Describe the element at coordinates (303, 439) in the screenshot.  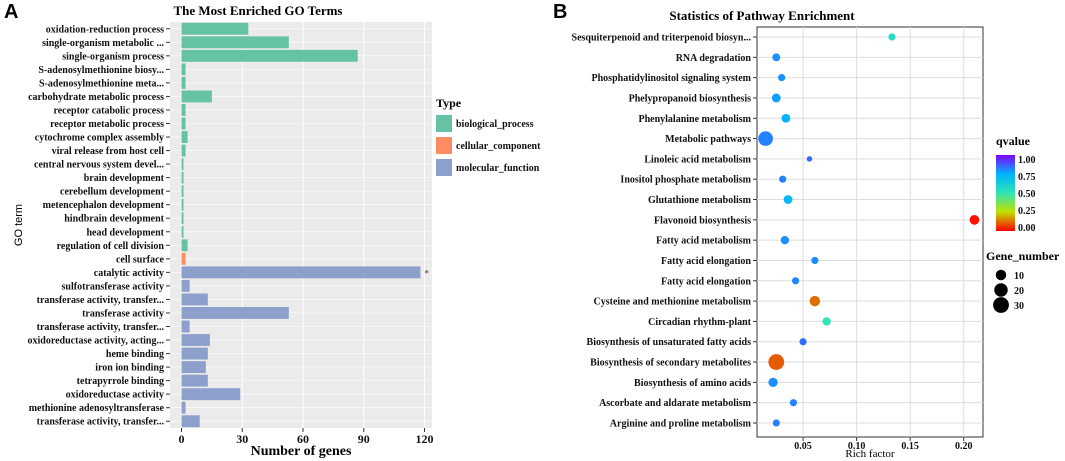
I see `panel-a-x-tick-label: 60` at that location.